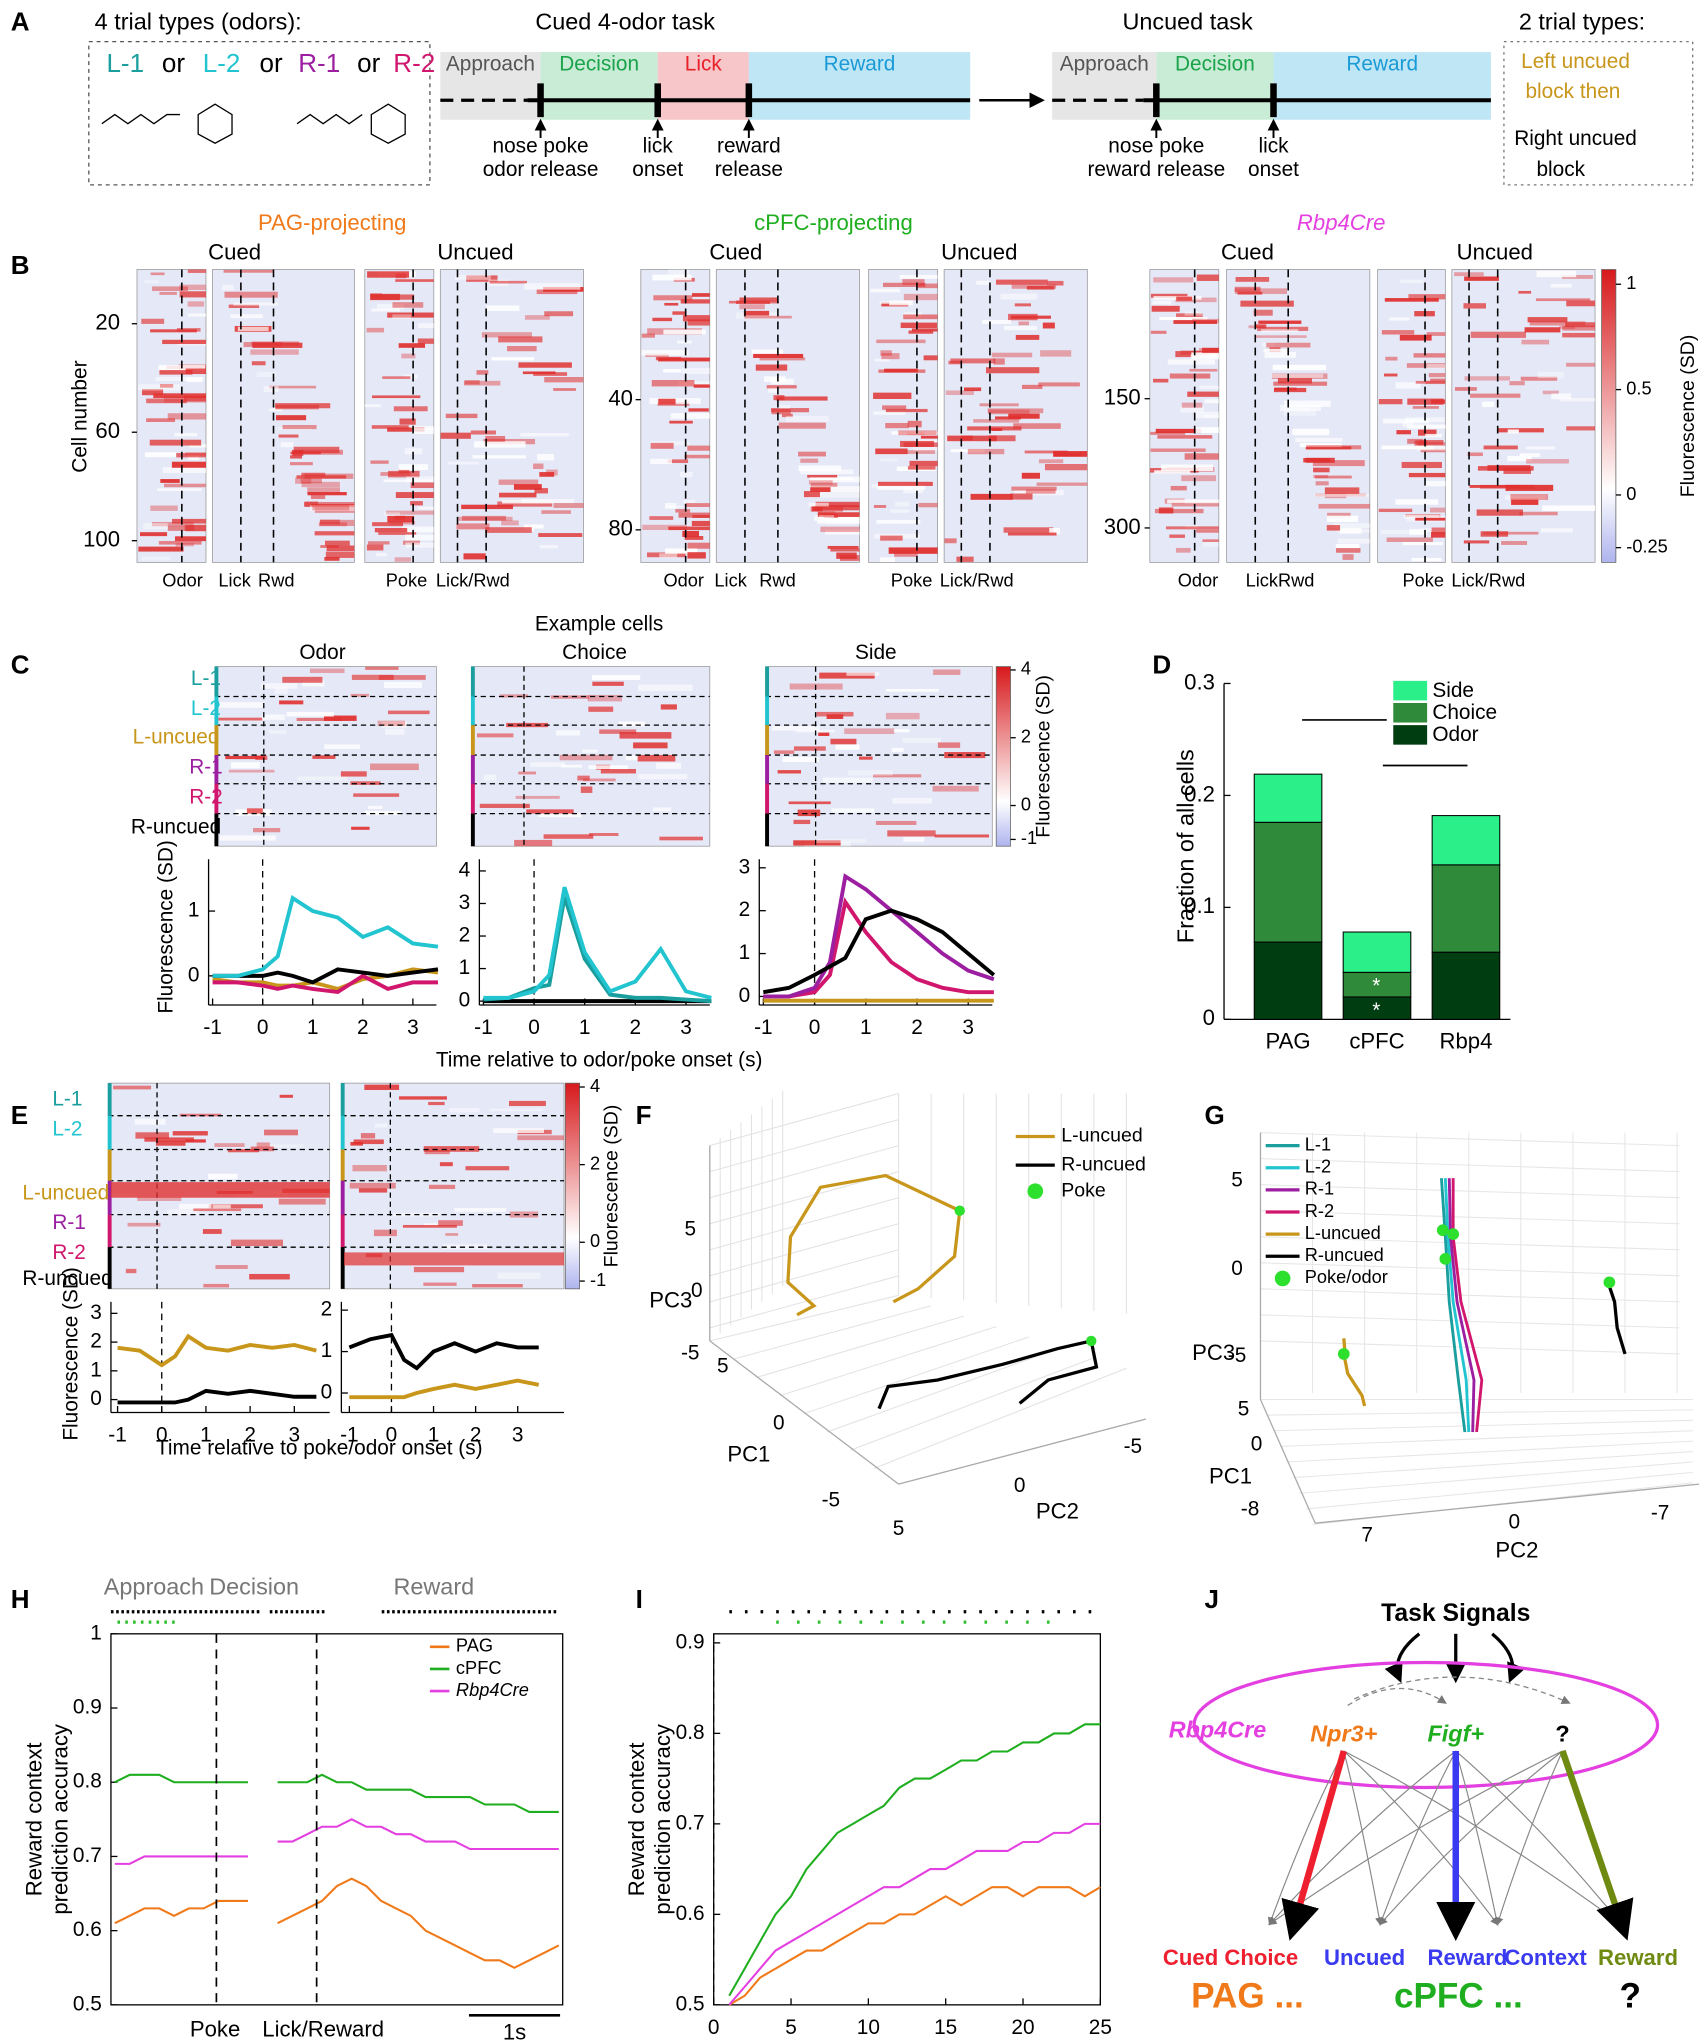 This screenshot has width=1706, height=2040. Describe the element at coordinates (1582, 22) in the screenshot. I see `types-title: 2 trial types:` at that location.